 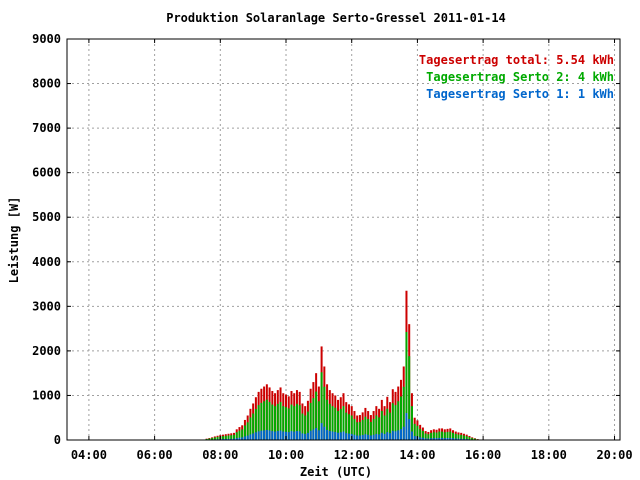 What do you see at coordinates (89, 455) in the screenshot?
I see `x-tick-label: 04:00` at bounding box center [89, 455].